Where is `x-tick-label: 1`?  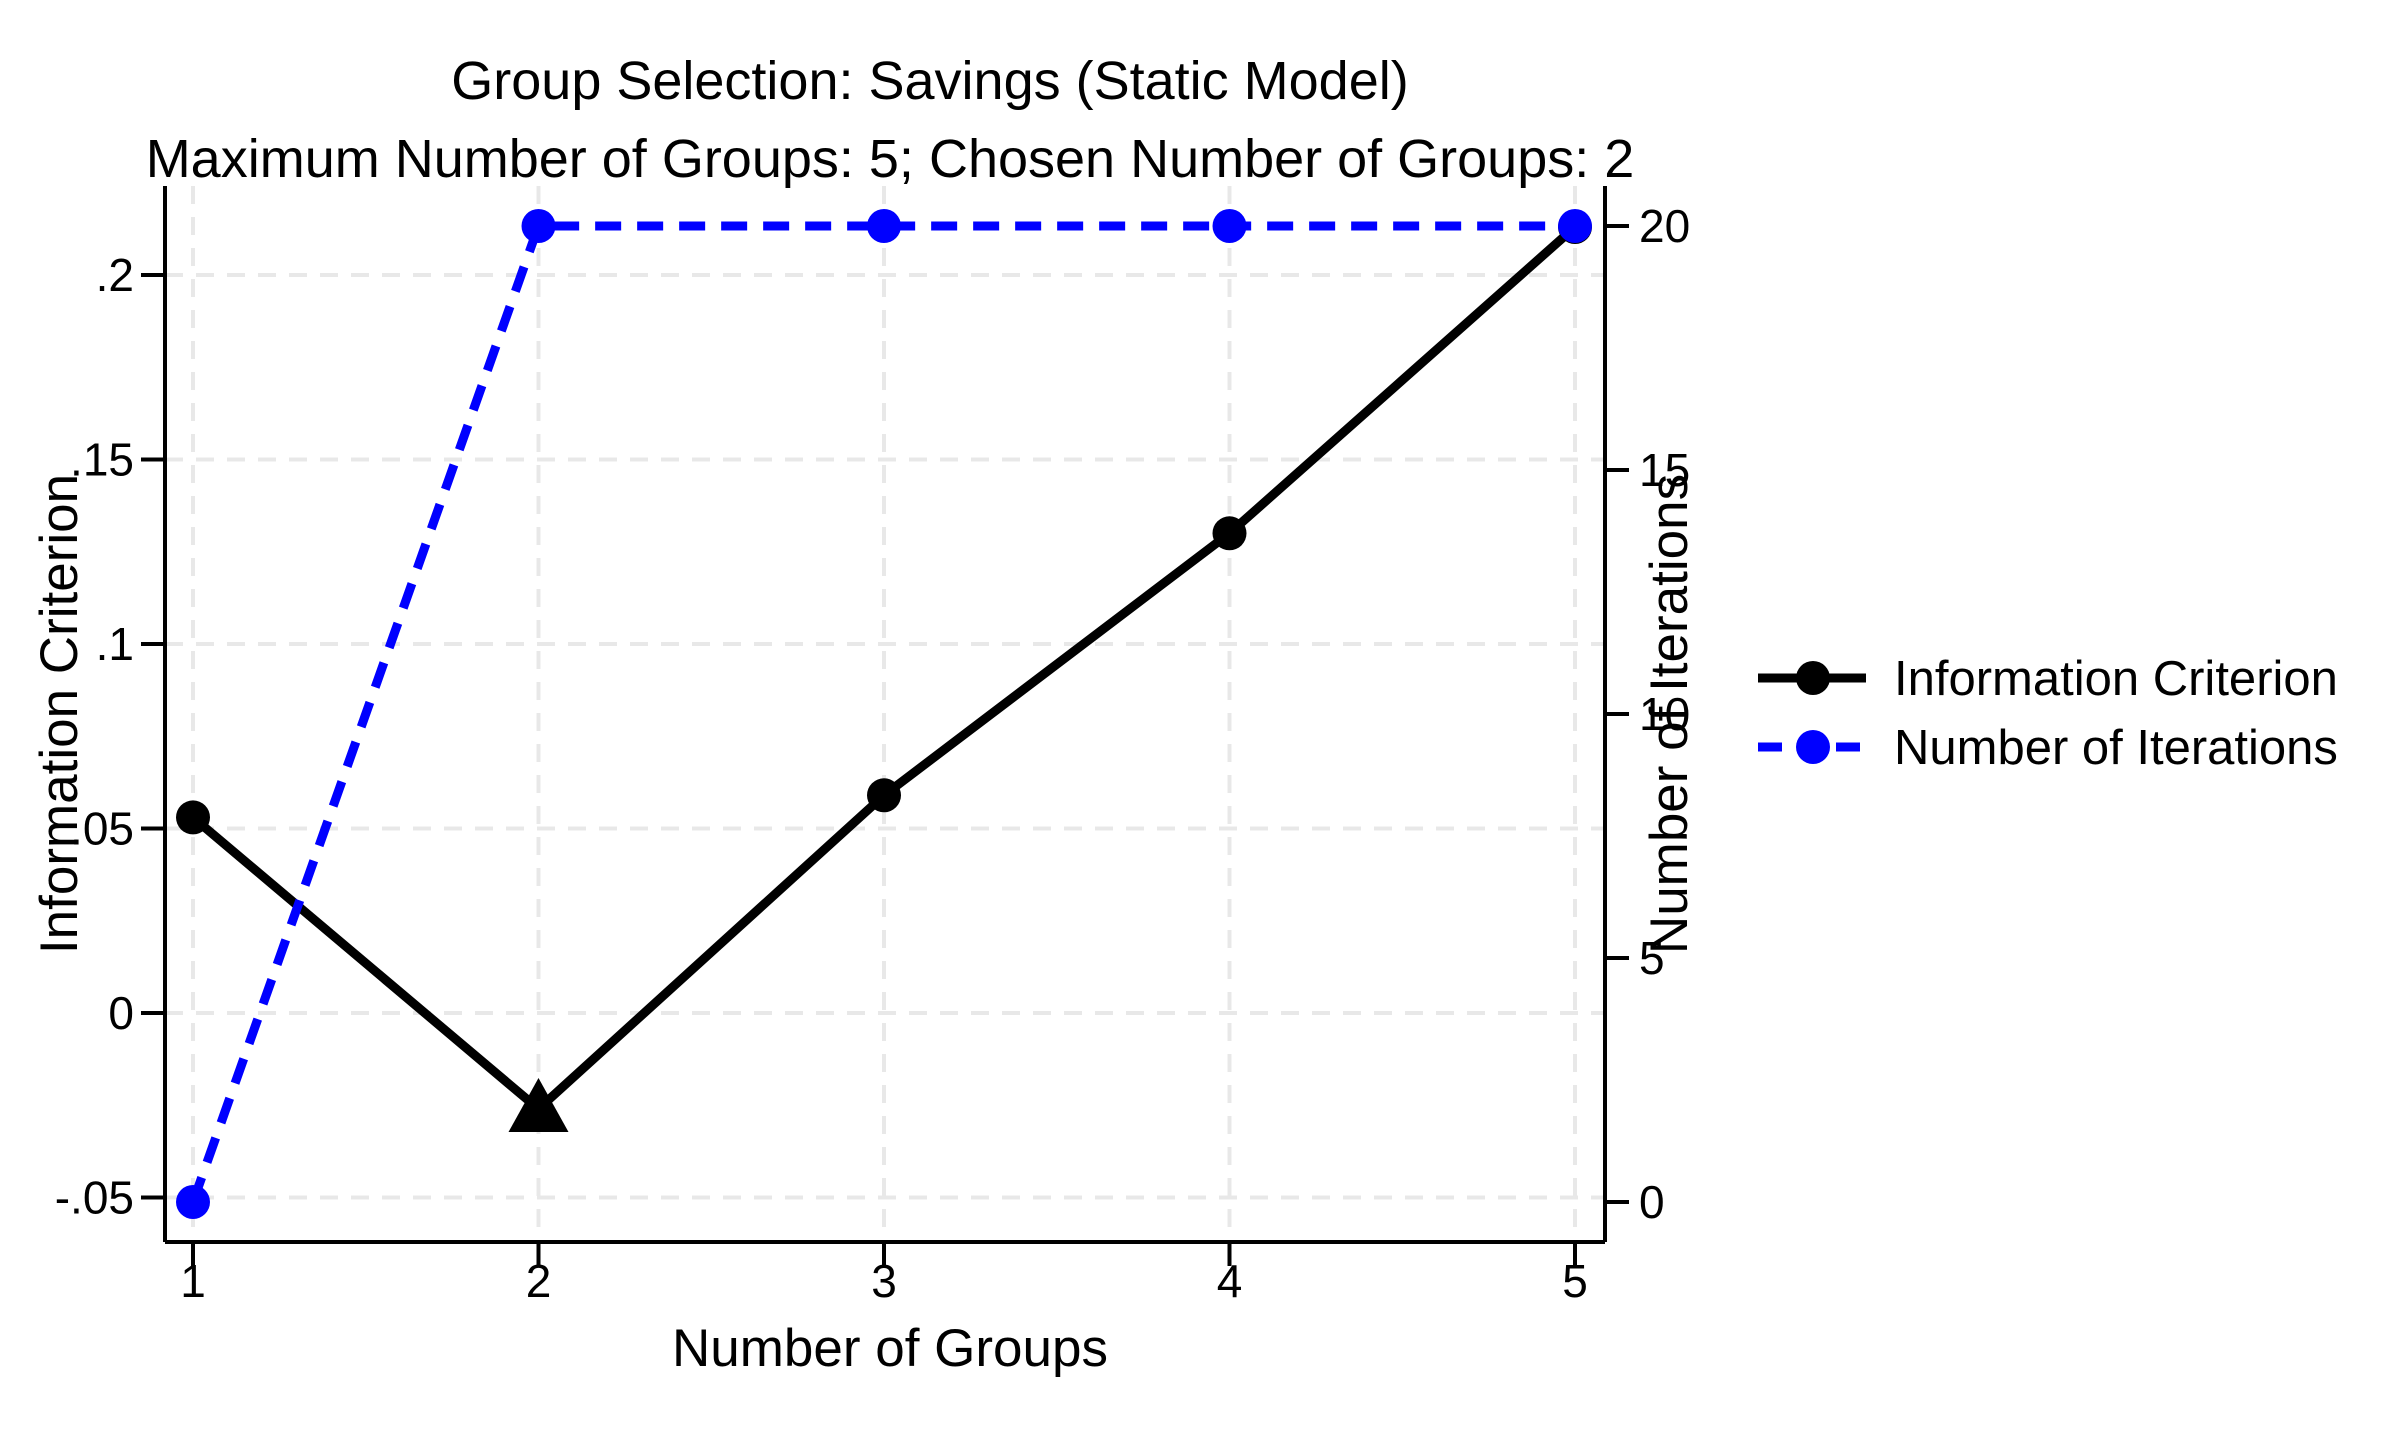
x-tick-label: 1 is located at coordinates (193, 1281).